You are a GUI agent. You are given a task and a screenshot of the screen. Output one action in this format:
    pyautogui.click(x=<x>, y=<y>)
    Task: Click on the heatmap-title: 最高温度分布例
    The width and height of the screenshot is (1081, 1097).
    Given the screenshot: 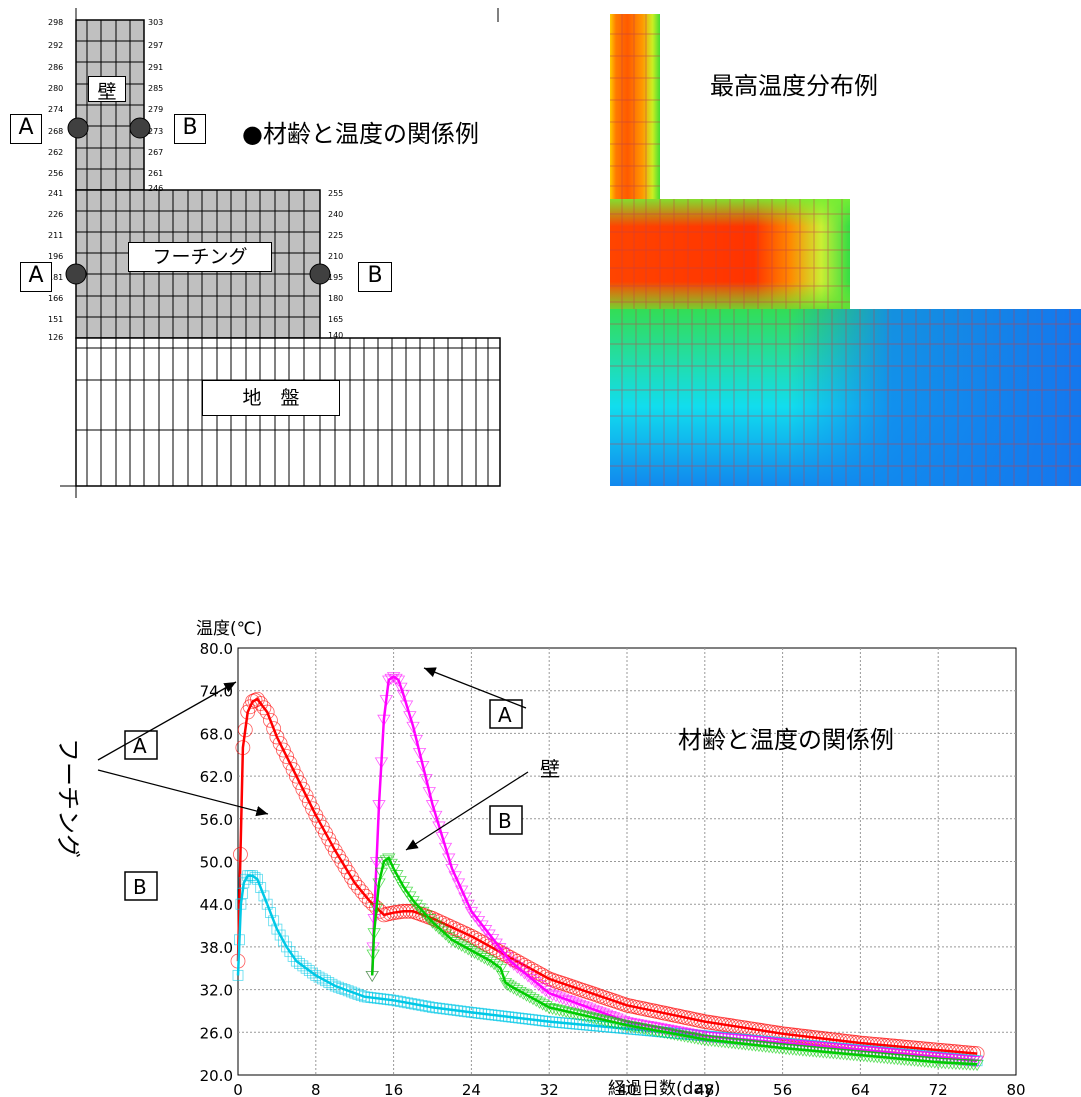 What is the action you would take?
    pyautogui.click(x=794, y=86)
    